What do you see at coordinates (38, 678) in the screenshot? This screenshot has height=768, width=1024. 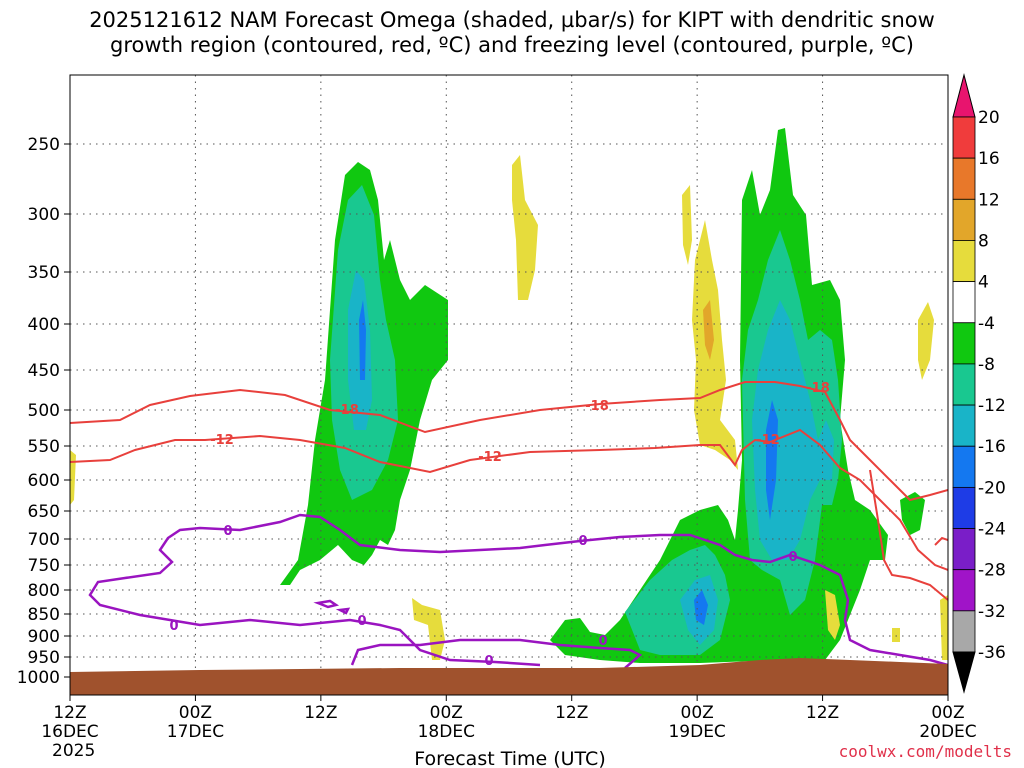 I see `y-tick-label: 1000` at bounding box center [38, 678].